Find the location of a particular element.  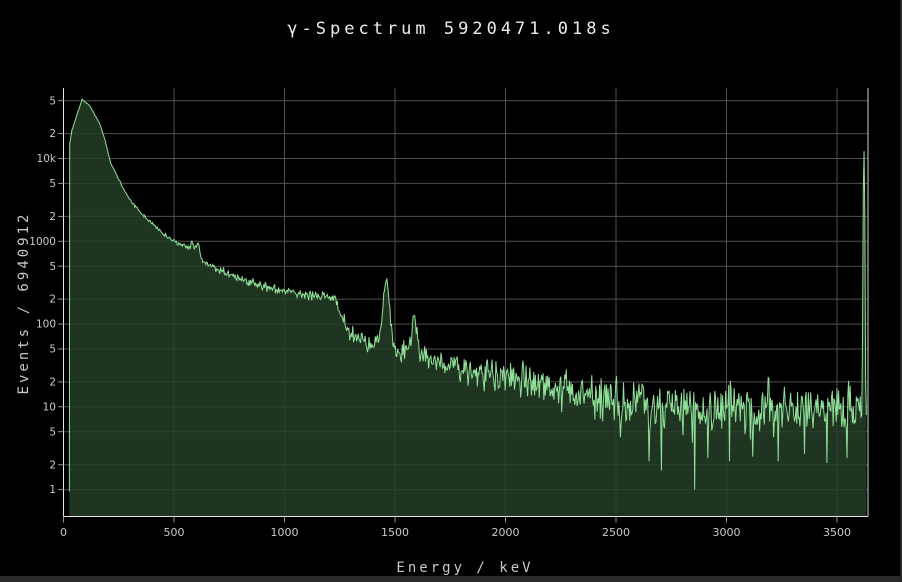

x-tick-label: 1000 is located at coordinates (285, 532).